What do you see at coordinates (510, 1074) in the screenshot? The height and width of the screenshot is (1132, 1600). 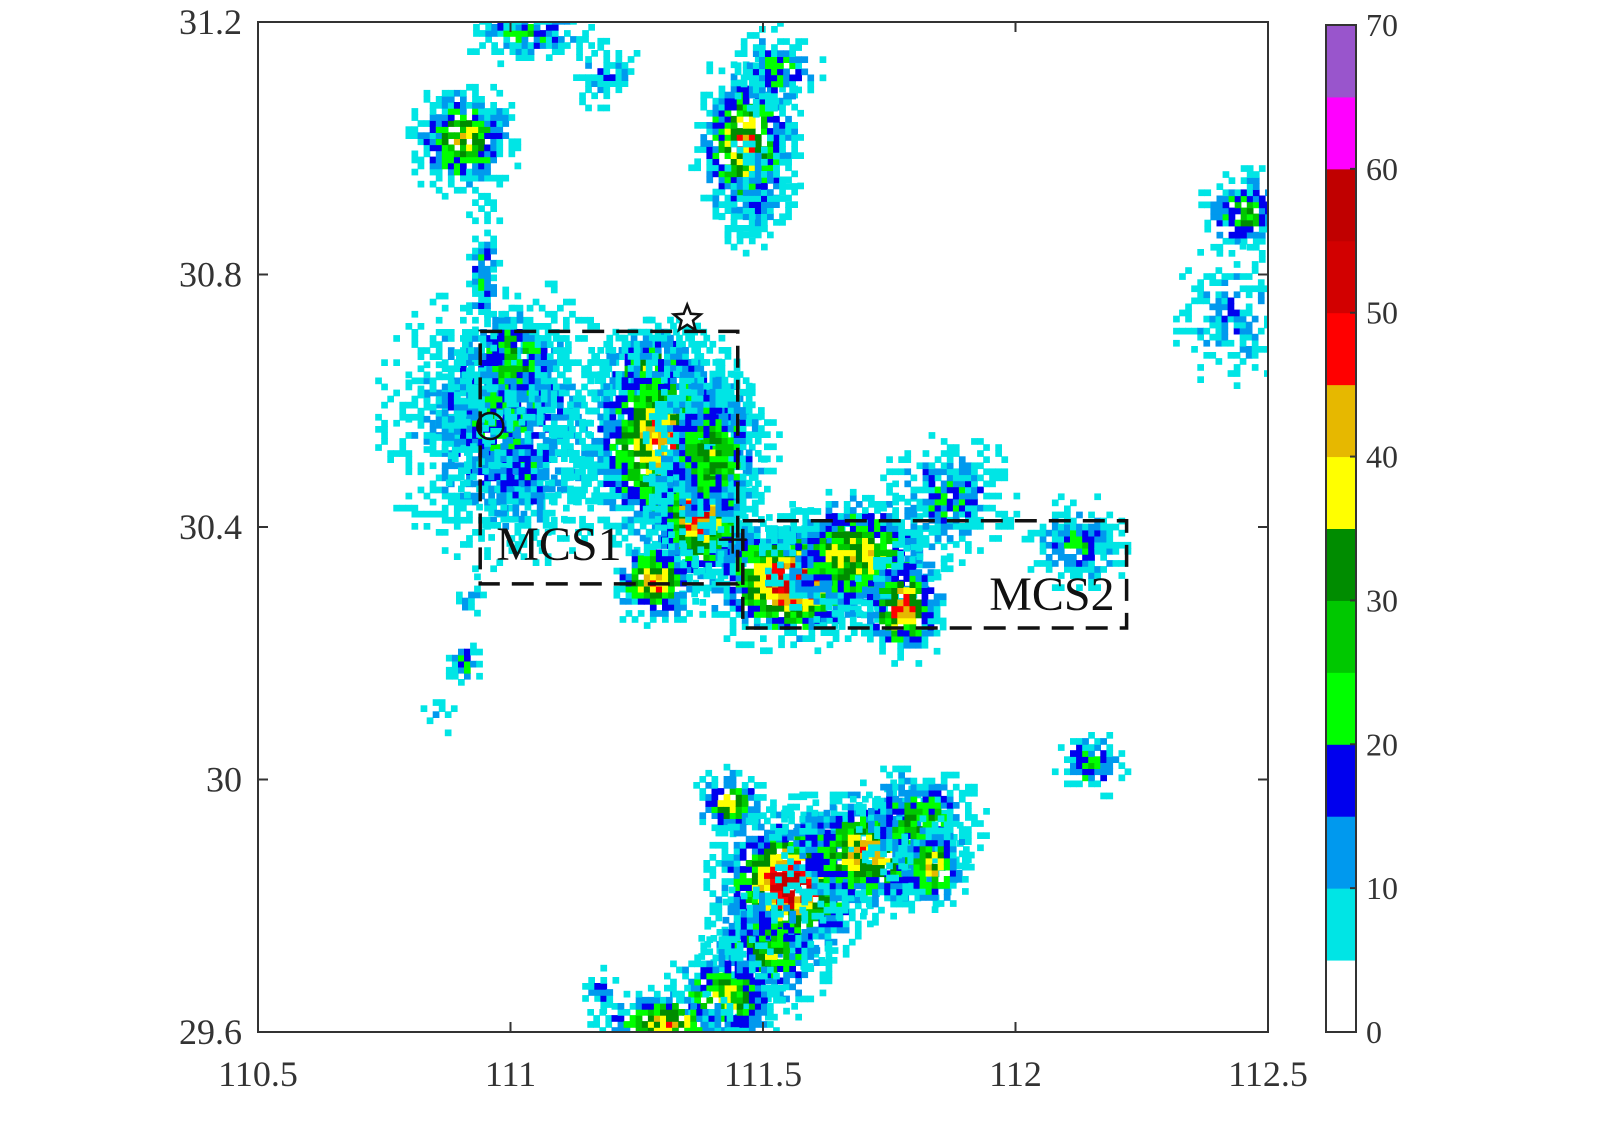 I see `x-tick-label: 111` at bounding box center [510, 1074].